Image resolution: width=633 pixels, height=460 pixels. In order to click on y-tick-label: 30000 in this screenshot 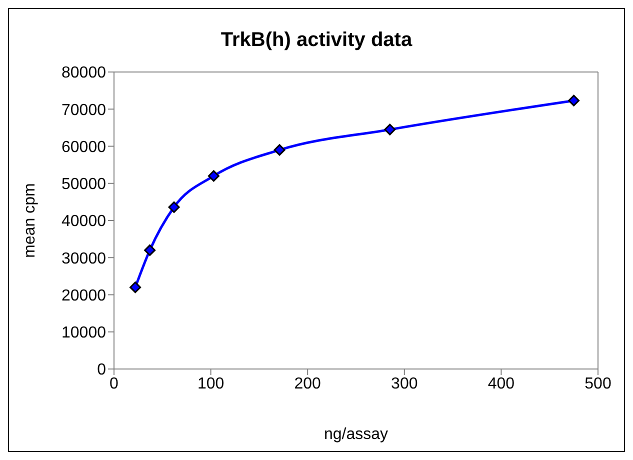, I will do `click(84, 259)`.